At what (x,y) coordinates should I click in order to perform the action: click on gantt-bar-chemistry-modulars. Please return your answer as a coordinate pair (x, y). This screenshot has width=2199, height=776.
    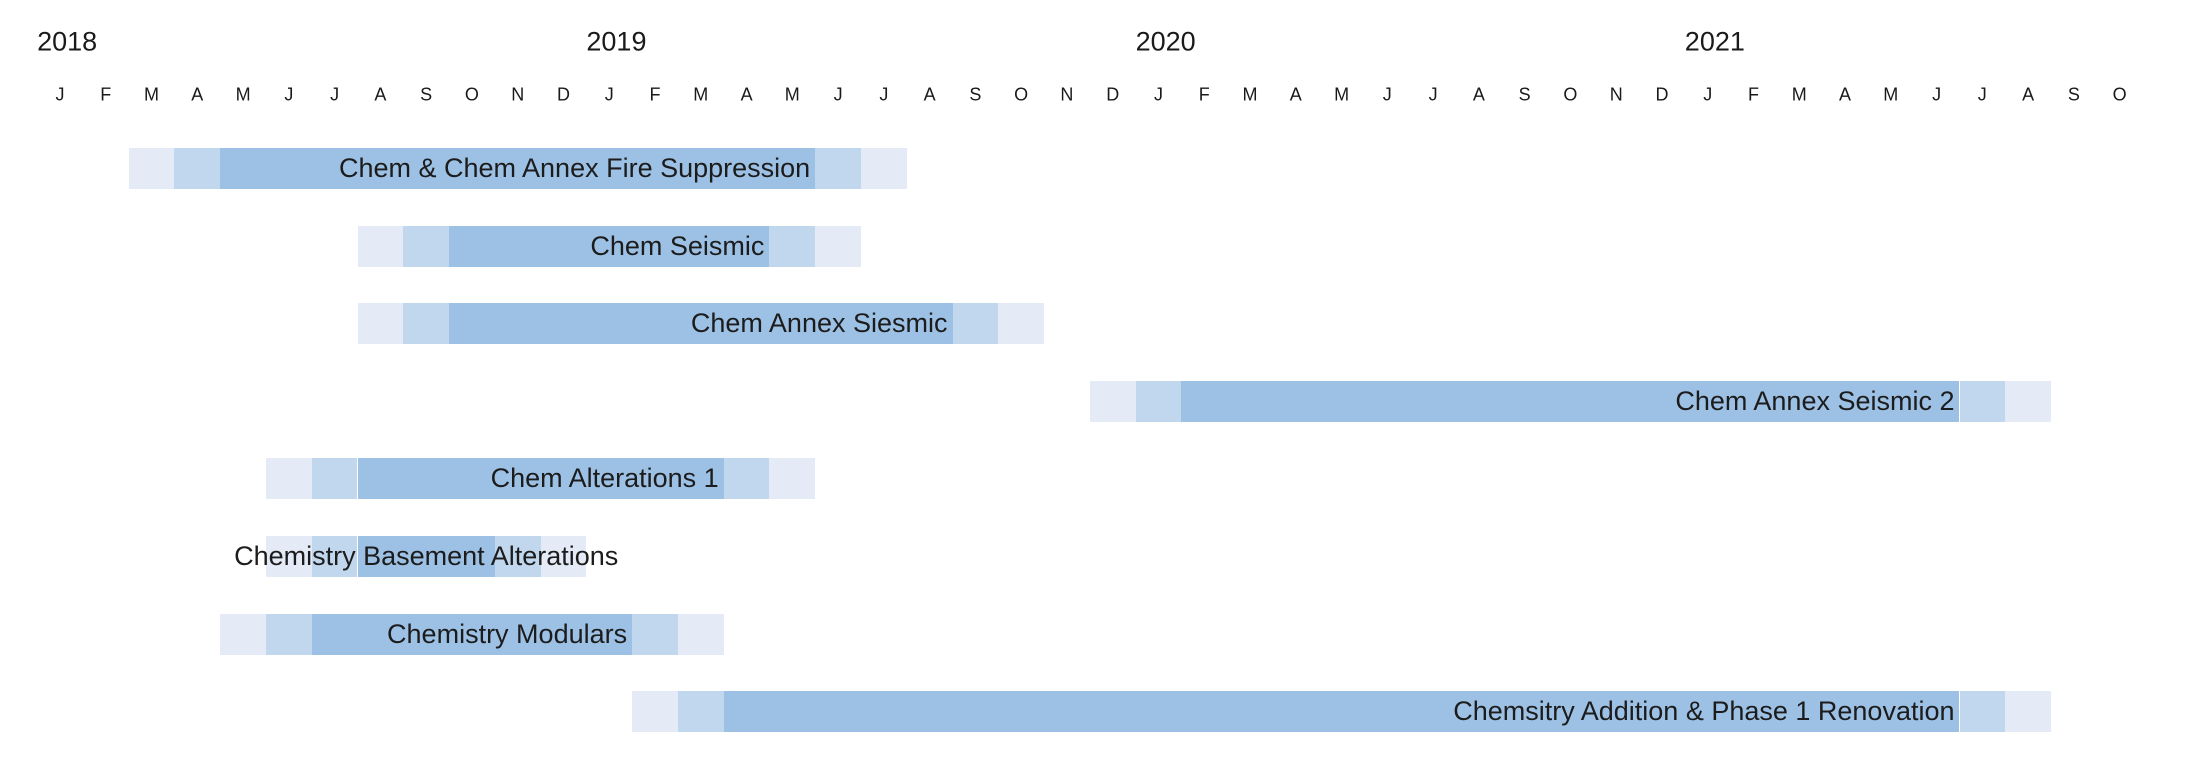
    Looking at the image, I should click on (1099, 634).